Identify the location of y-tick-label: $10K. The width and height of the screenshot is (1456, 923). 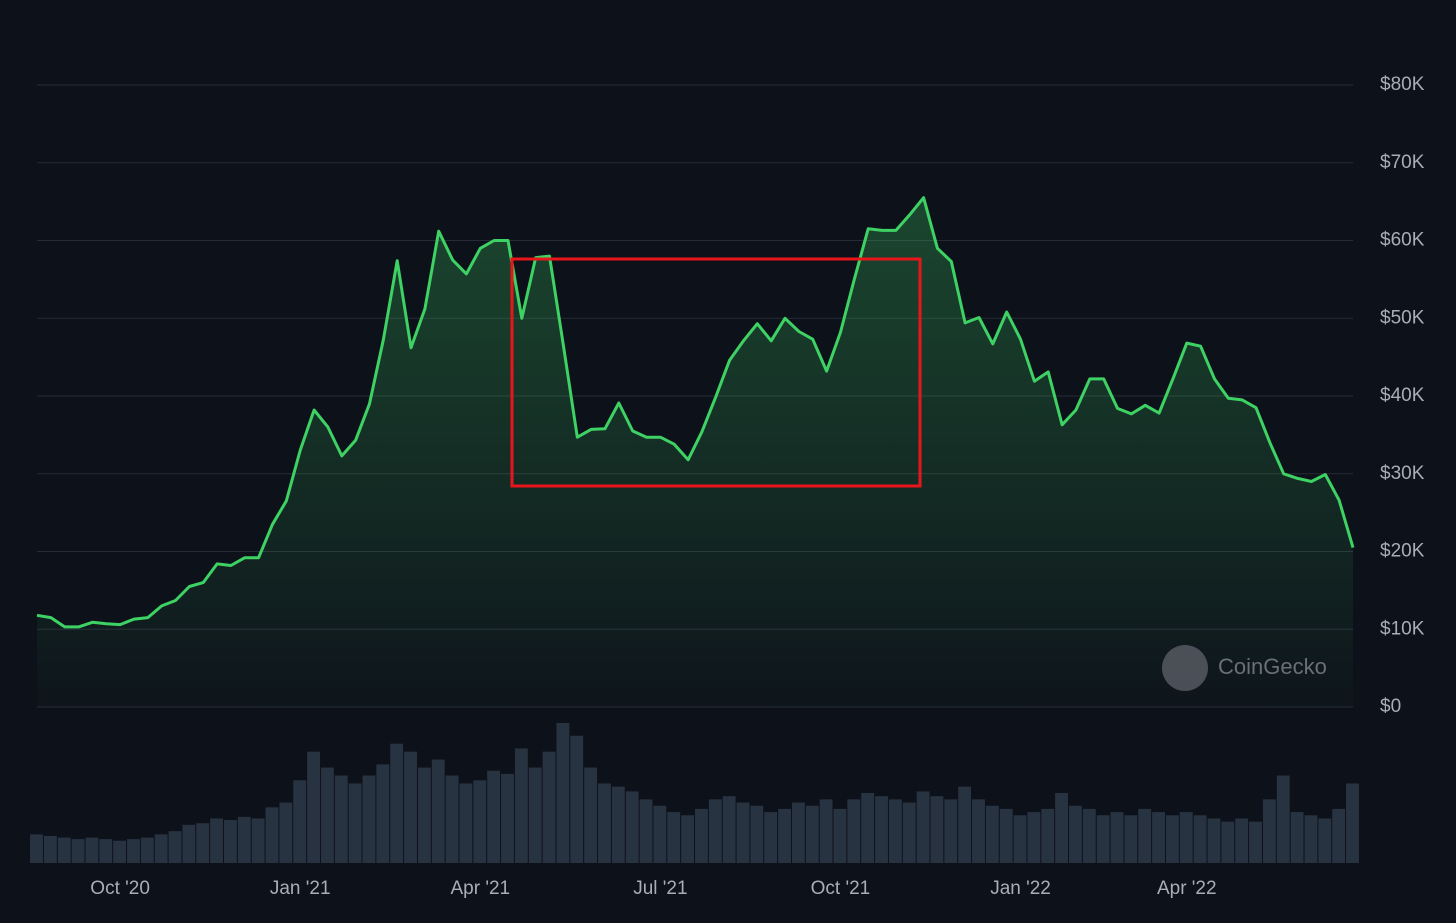
(1402, 628).